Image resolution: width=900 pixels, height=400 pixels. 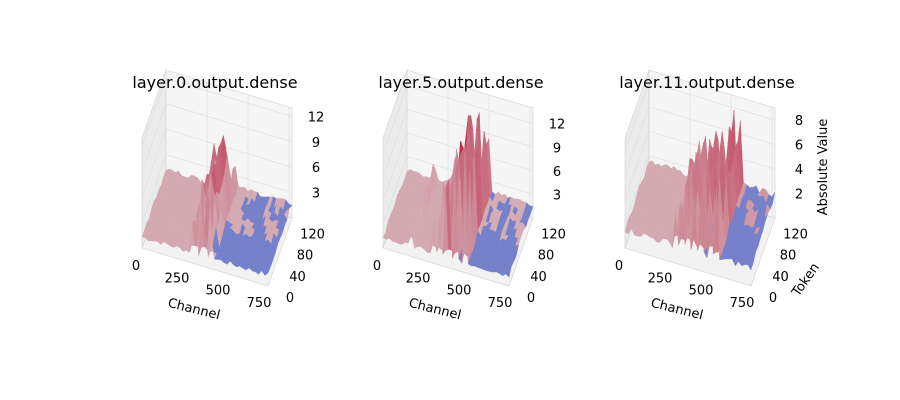 What do you see at coordinates (799, 170) in the screenshot?
I see `z-tick-label: 4` at bounding box center [799, 170].